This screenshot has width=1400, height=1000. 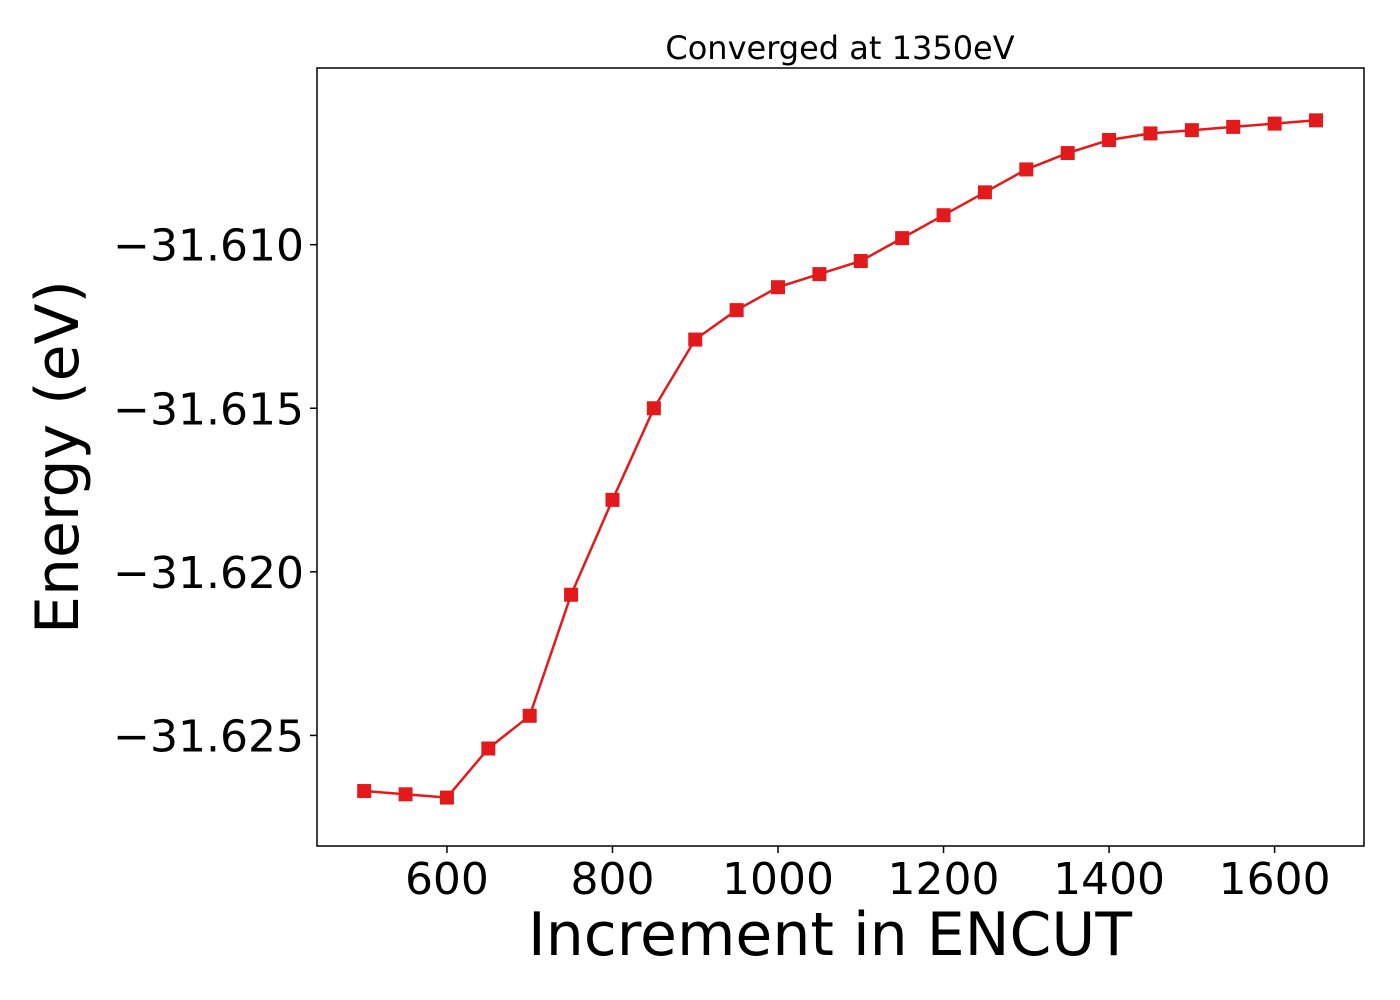 What do you see at coordinates (868, 875) in the screenshot?
I see `x-axis-ticks: 600 800 1000 1200 1400 1600` at bounding box center [868, 875].